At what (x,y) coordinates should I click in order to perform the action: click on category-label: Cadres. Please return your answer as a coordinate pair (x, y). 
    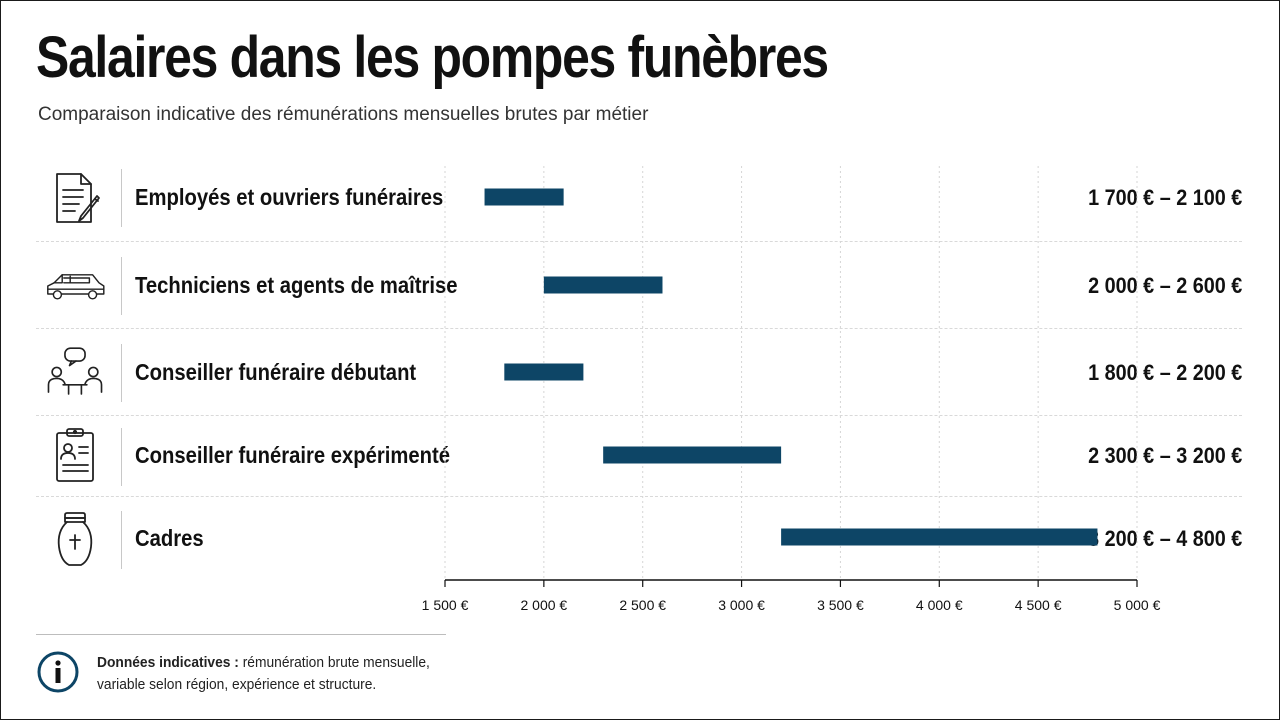
    Looking at the image, I should click on (169, 538).